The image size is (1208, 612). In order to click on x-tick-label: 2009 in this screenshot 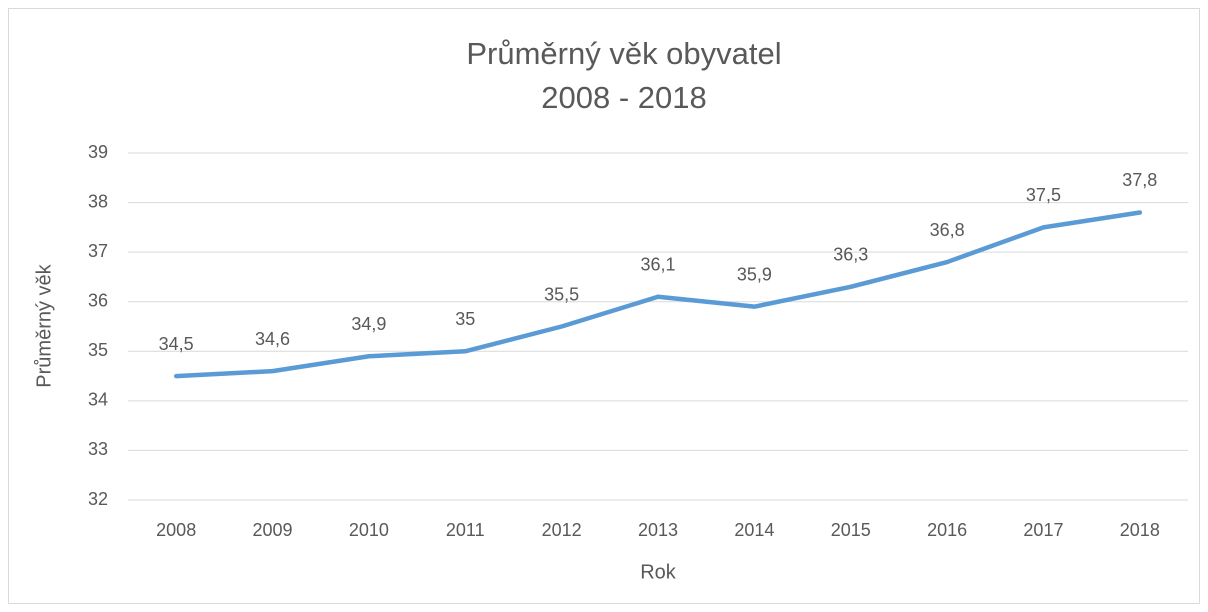, I will do `click(273, 530)`.